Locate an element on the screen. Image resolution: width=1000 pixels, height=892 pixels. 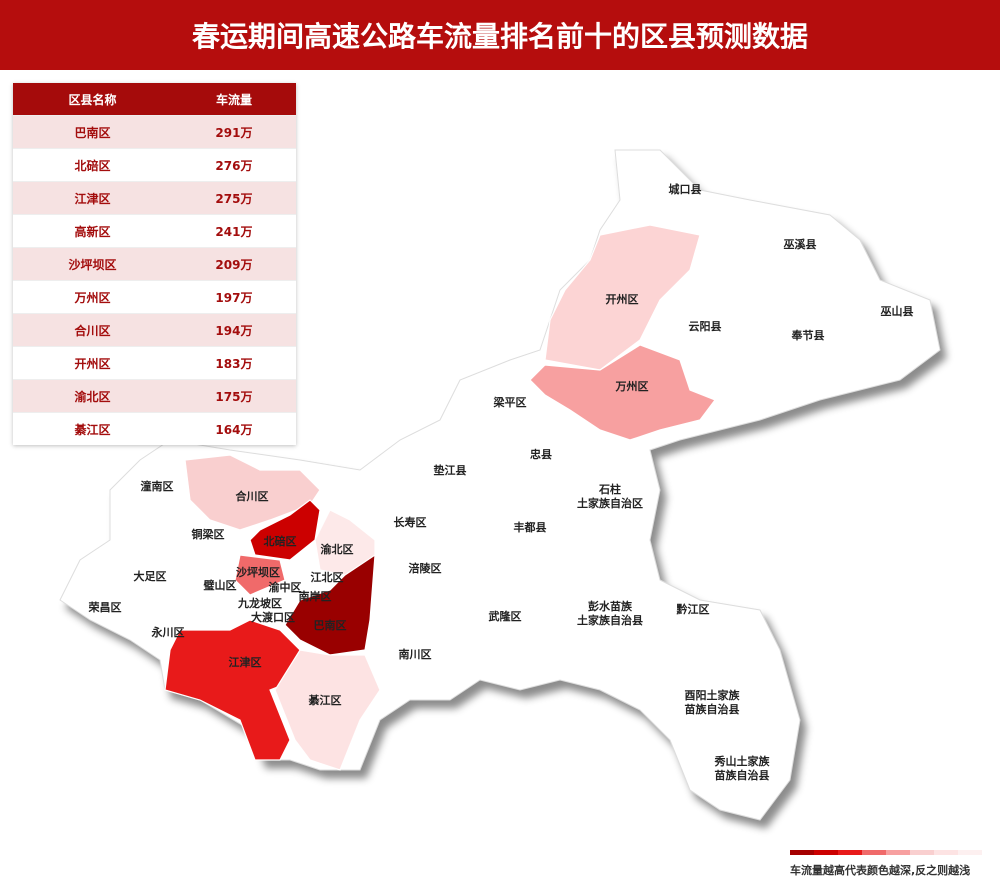
district-label: 城口县 is located at coordinates (685, 189).